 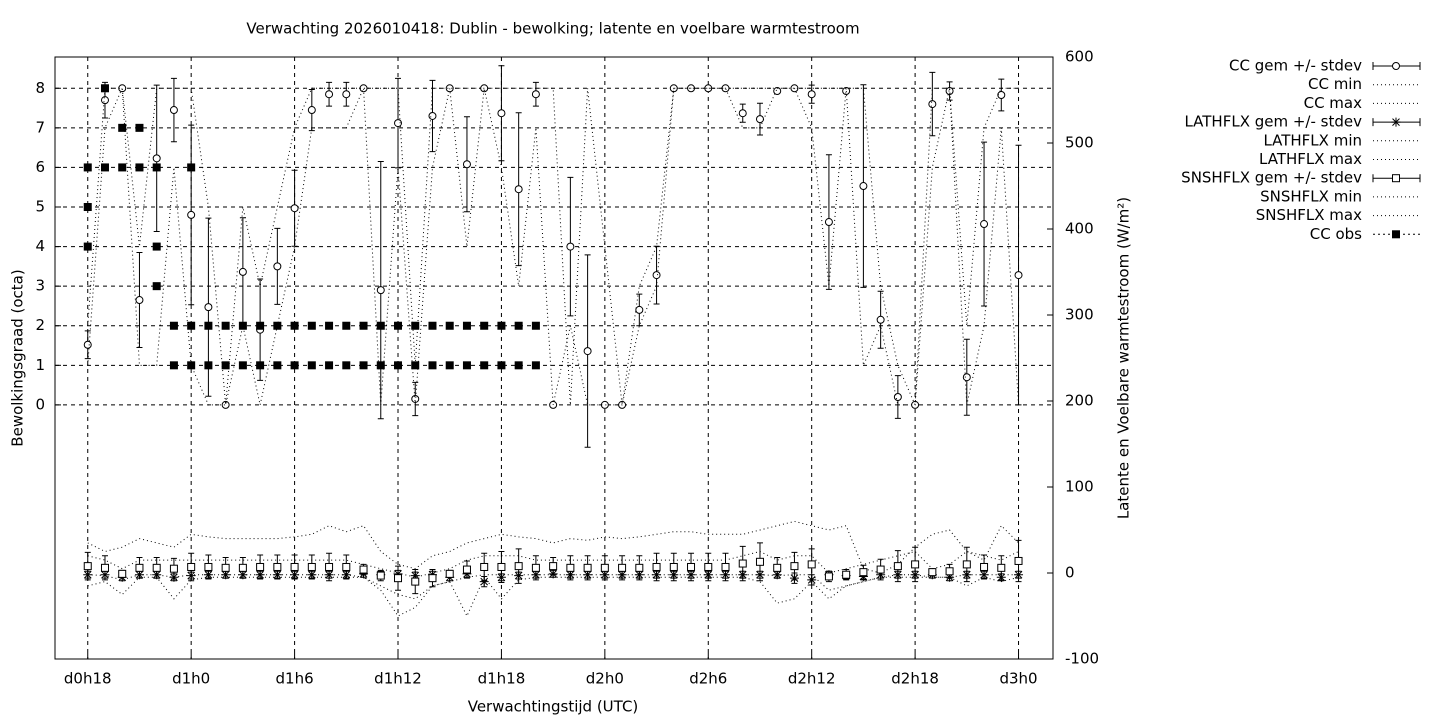 What do you see at coordinates (1124, 358) in the screenshot?
I see `y2-axis-label: Latente en Voelbare warmtestroom (W/m²)` at bounding box center [1124, 358].